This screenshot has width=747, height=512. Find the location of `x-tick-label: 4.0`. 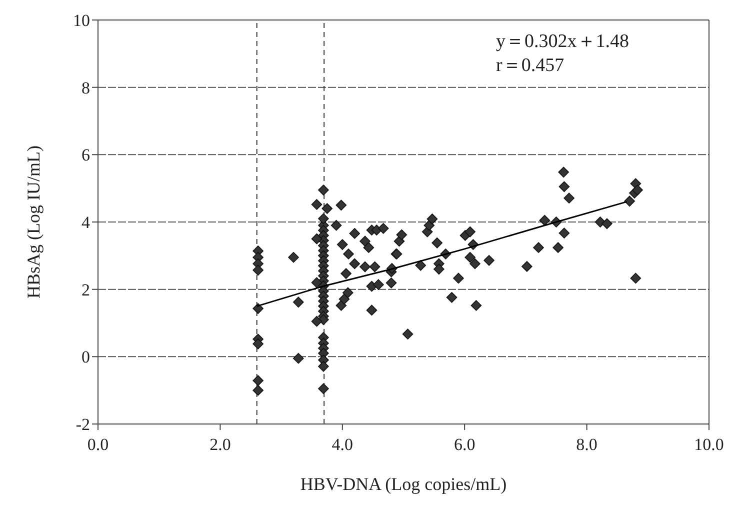

x-tick-label: 4.0 is located at coordinates (343, 444).